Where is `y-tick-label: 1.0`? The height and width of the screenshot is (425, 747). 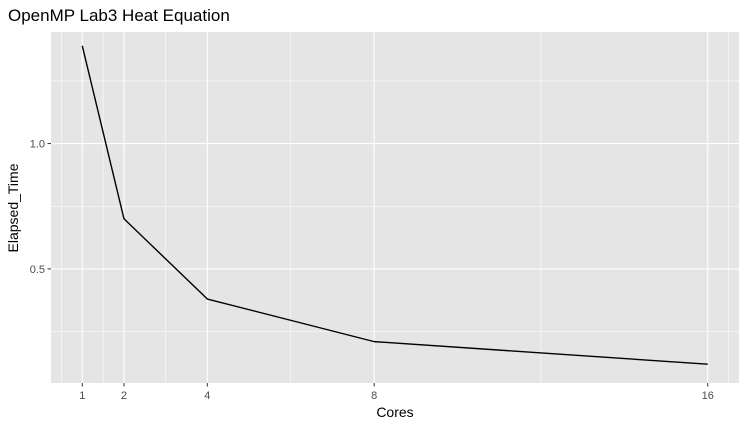
y-tick-label: 1.0 is located at coordinates (37, 145).